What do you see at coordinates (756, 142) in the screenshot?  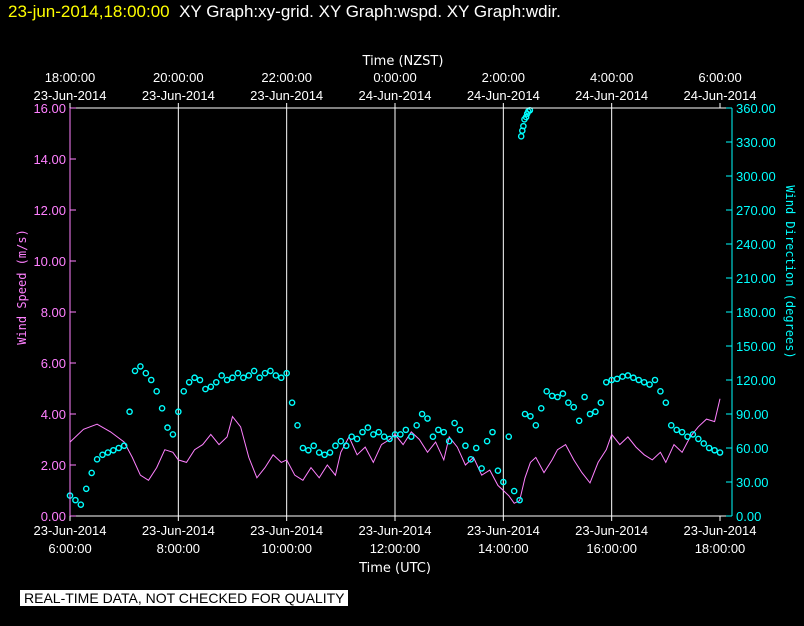 I see `right-tick-label: 330.00` at bounding box center [756, 142].